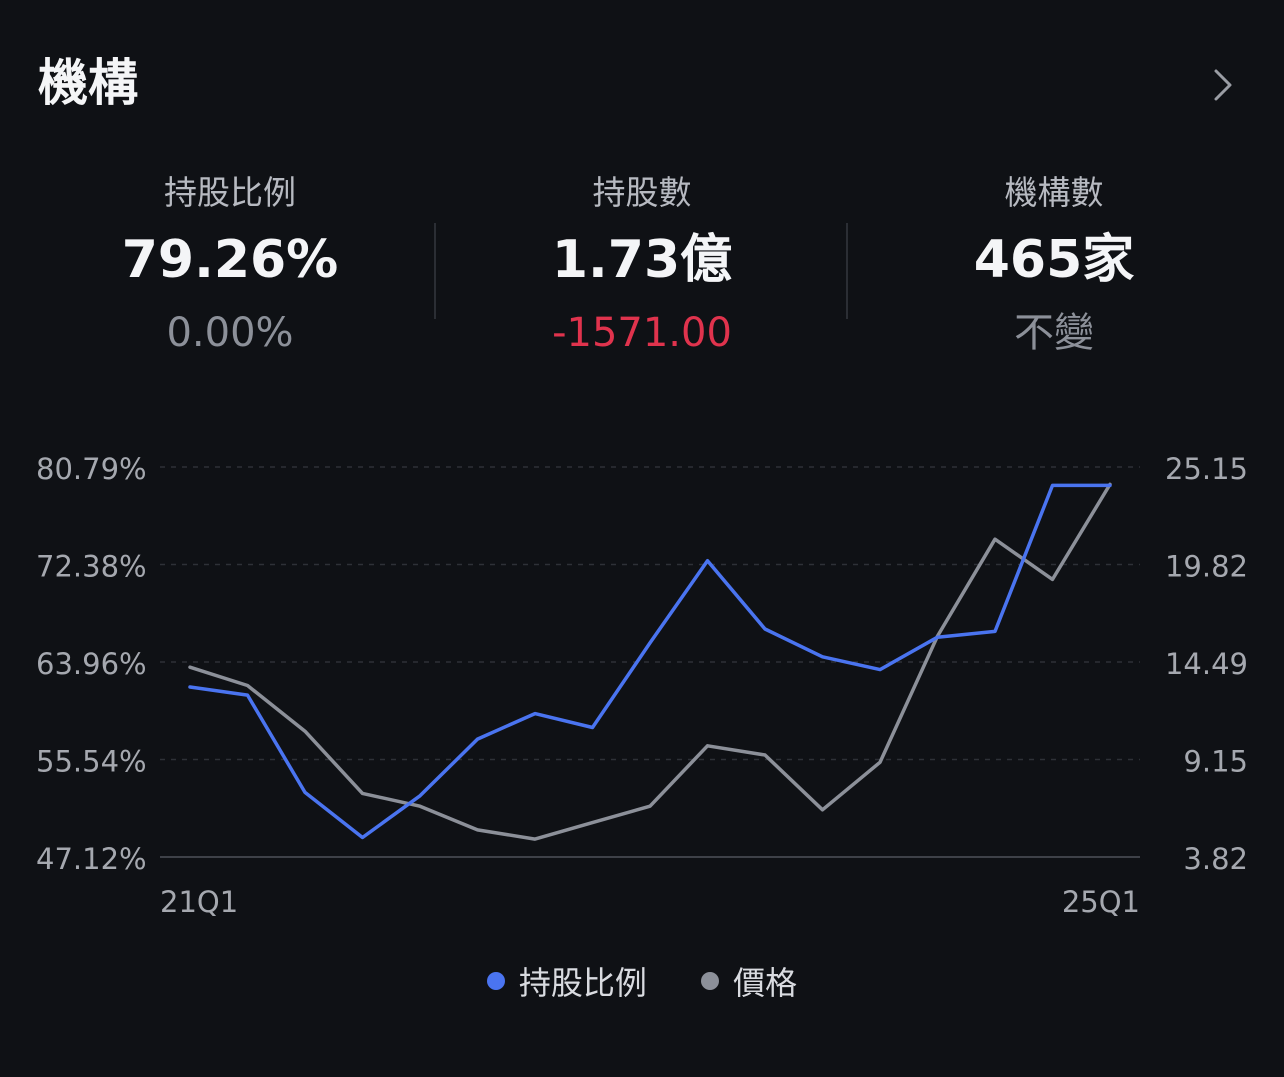 This screenshot has width=1284, height=1077. Describe the element at coordinates (495, 981) in the screenshot. I see `legend-dot-holding` at that location.